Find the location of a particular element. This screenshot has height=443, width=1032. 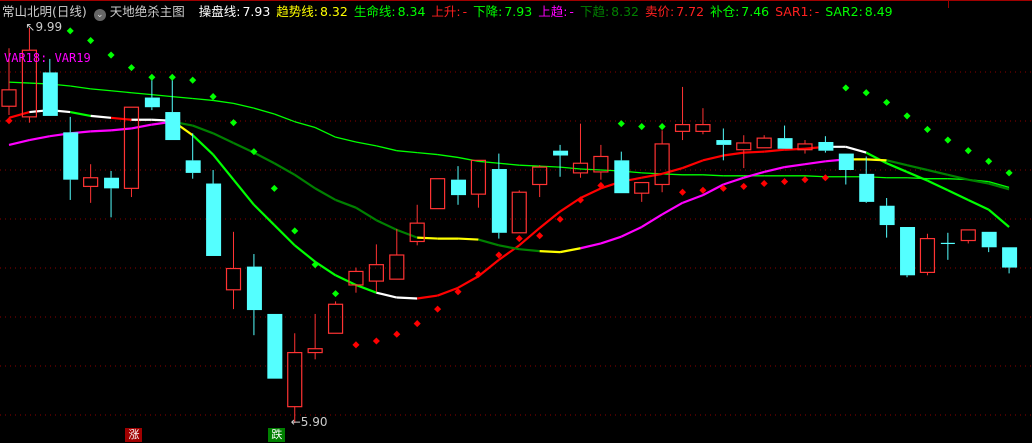

indicator-label: 下趋: is located at coordinates (594, 11).